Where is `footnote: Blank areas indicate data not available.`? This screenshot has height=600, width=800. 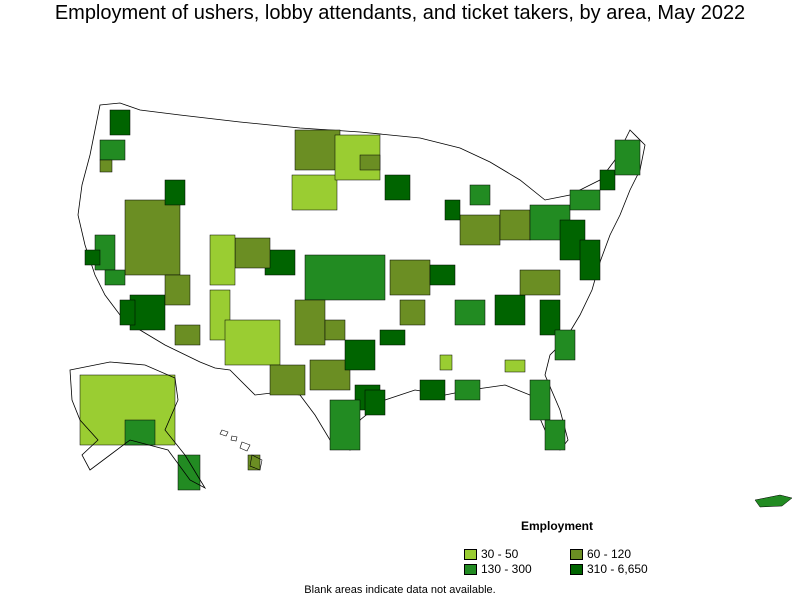
footnote: Blank areas indicate data not available. is located at coordinates (400, 590).